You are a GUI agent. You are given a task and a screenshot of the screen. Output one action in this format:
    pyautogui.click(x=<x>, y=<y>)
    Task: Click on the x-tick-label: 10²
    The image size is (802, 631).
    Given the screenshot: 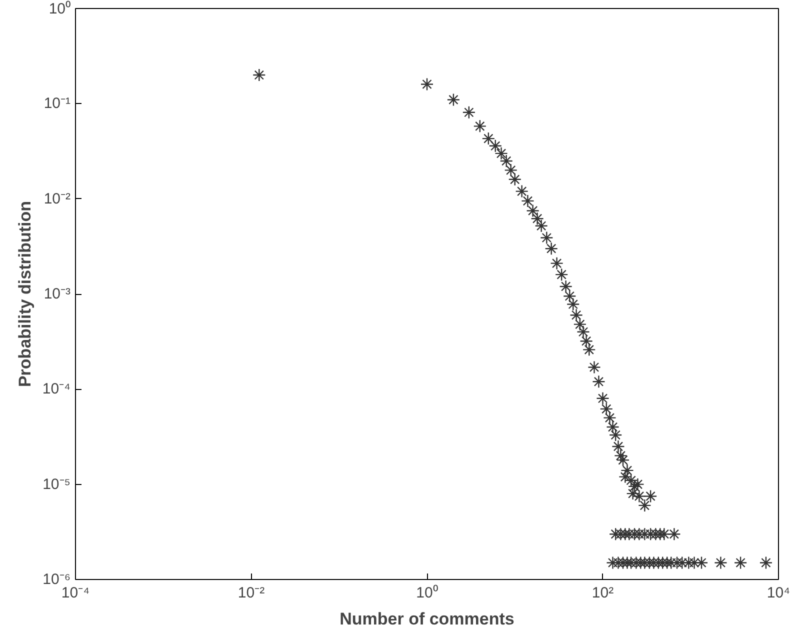 What is the action you would take?
    pyautogui.click(x=603, y=593)
    